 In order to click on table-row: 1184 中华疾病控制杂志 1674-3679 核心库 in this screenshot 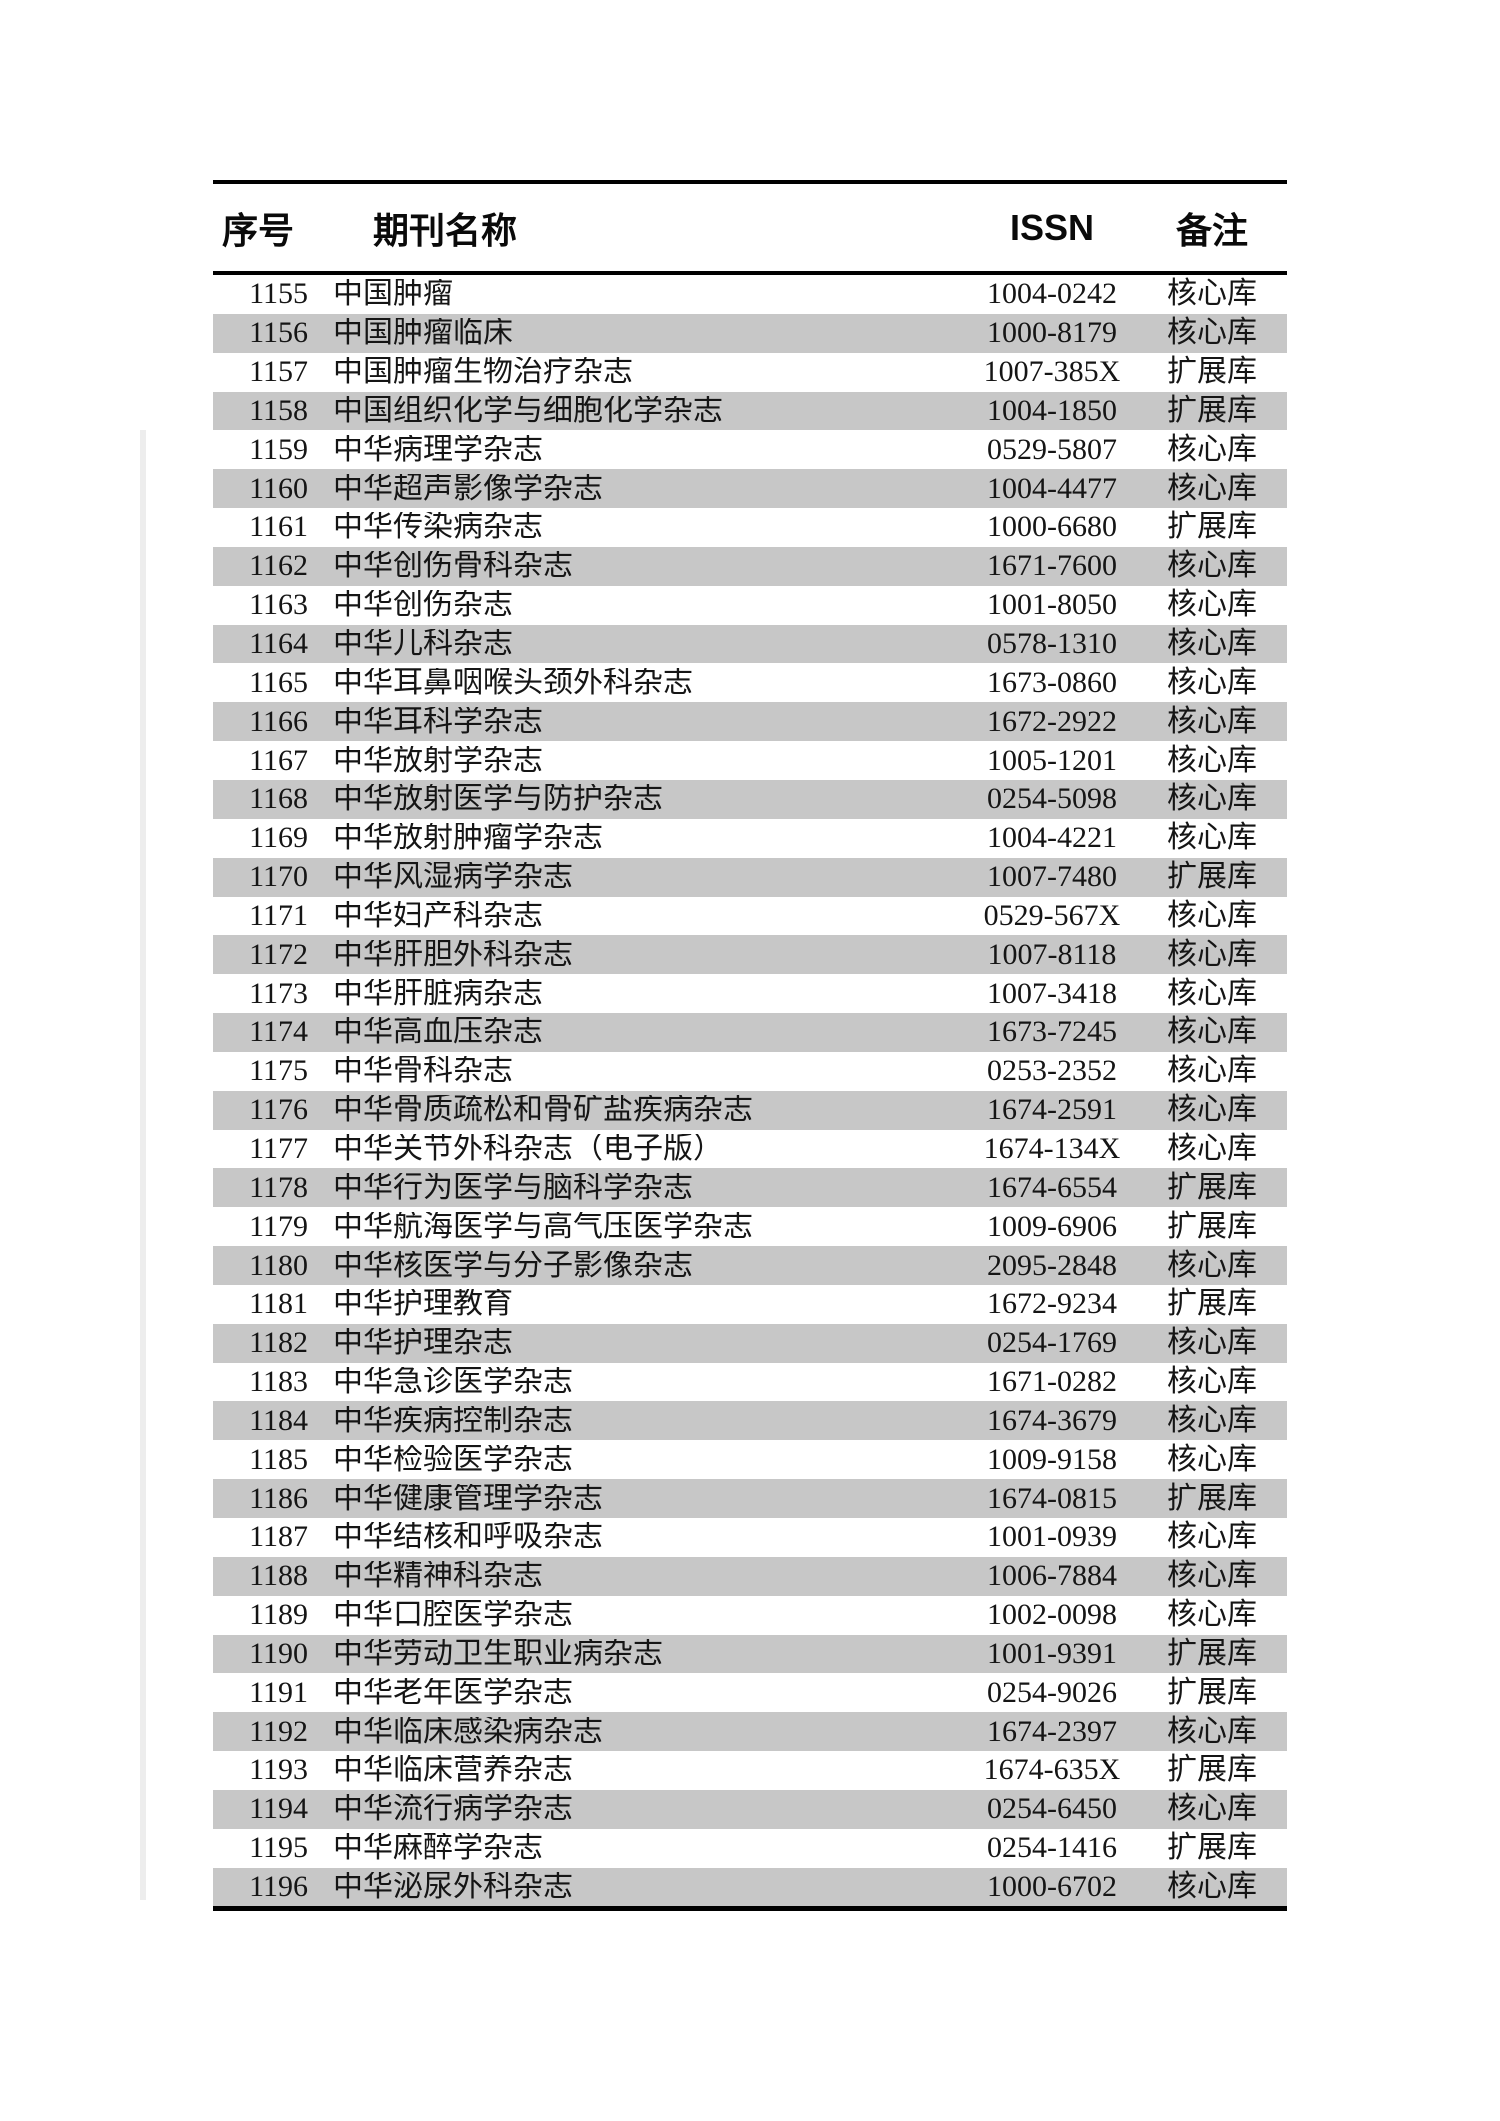, I will do `click(750, 1421)`.